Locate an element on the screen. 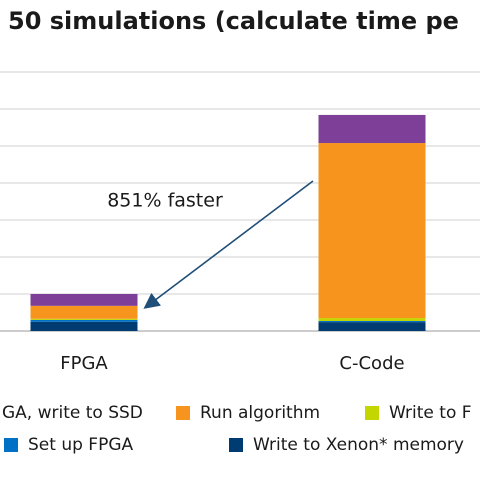 This screenshot has width=480, height=479. legend-label: Run algorithm is located at coordinates (260, 413).